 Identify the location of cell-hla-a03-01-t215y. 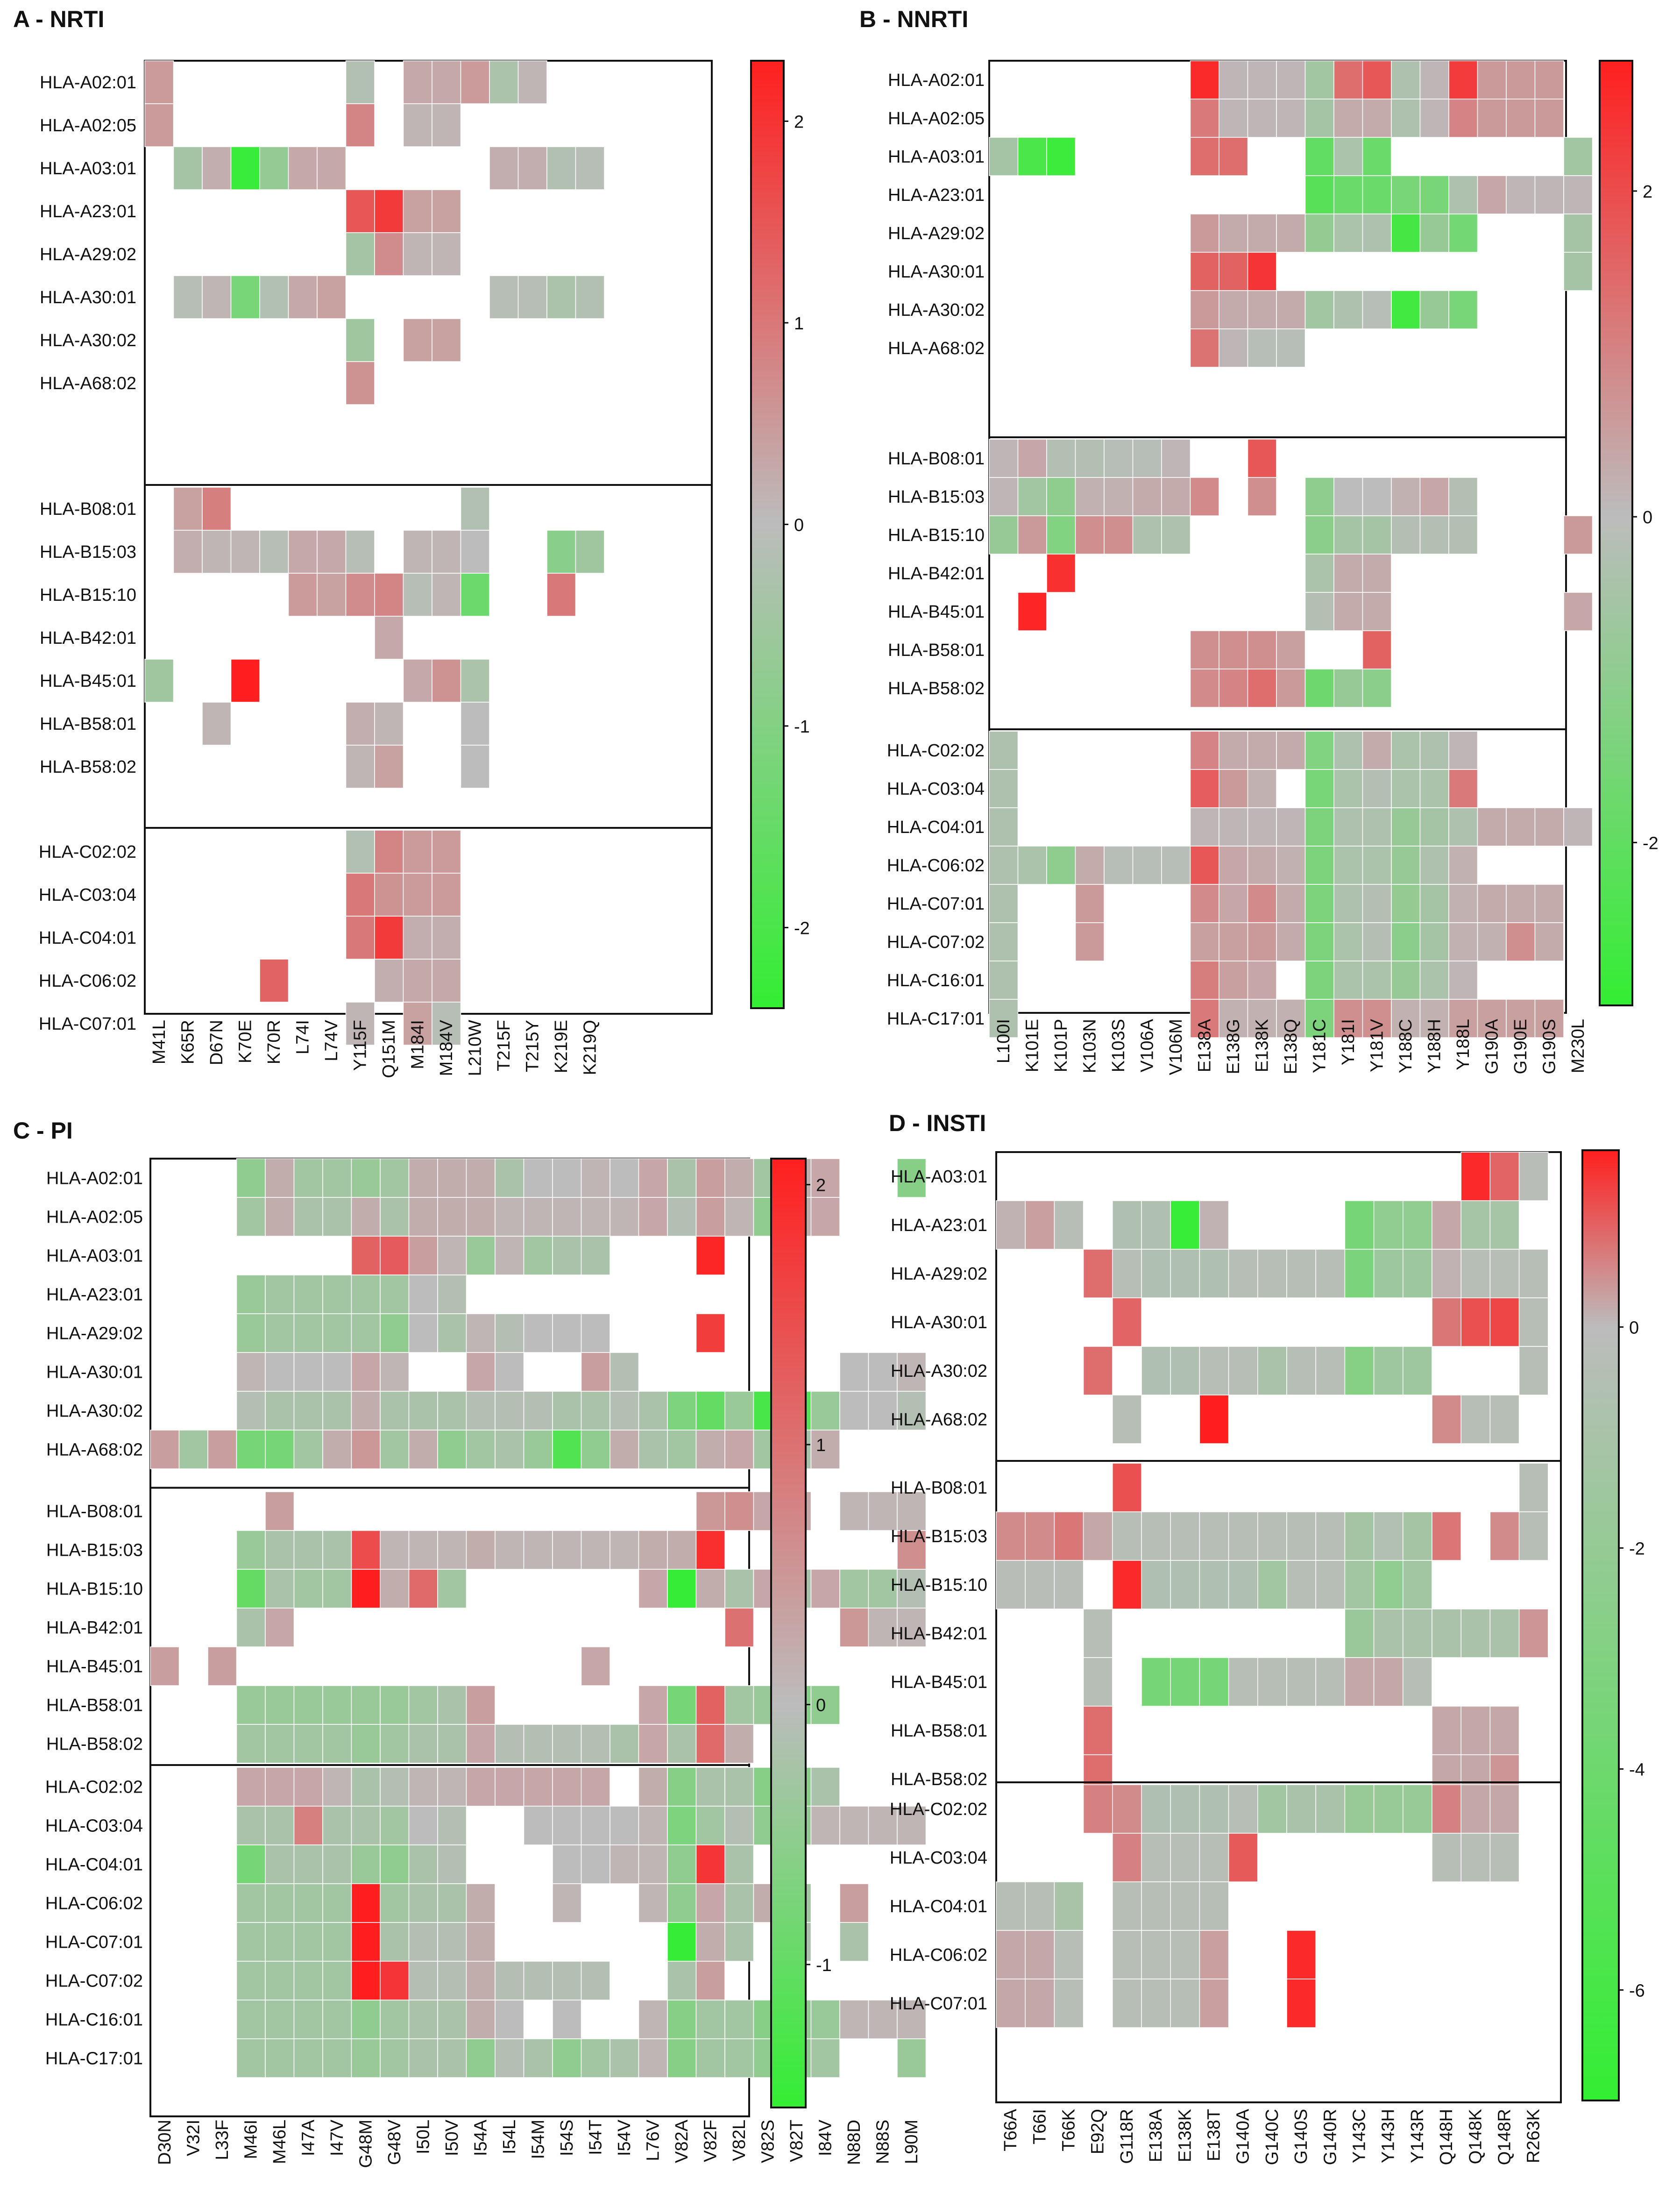
(532, 168).